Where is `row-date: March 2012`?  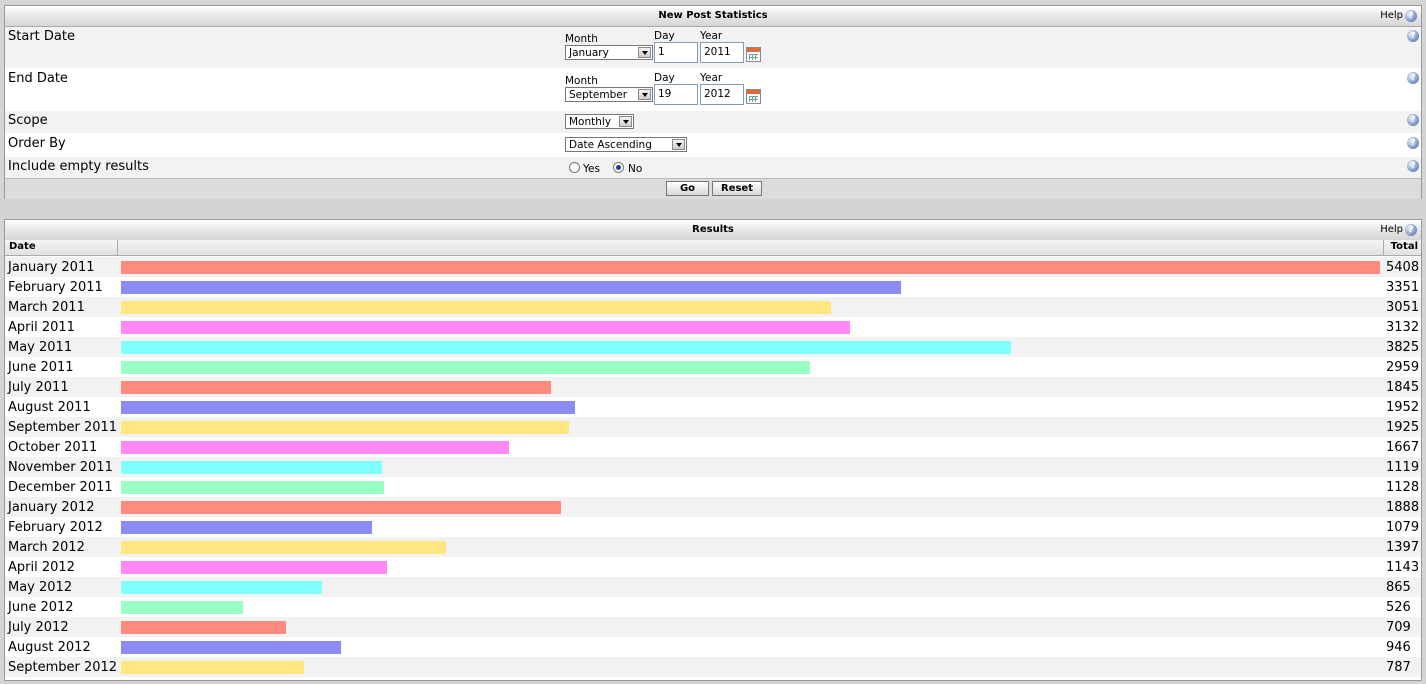
row-date: March 2012 is located at coordinates (46, 547).